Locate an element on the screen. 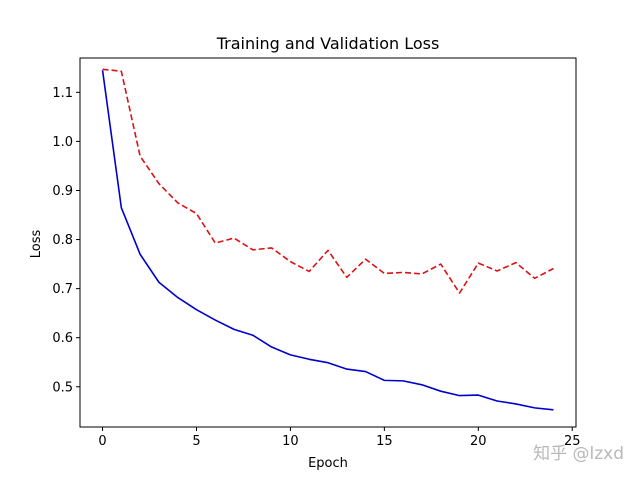 The width and height of the screenshot is (640, 480). y-tick-label: 0.6 is located at coordinates (62, 338).